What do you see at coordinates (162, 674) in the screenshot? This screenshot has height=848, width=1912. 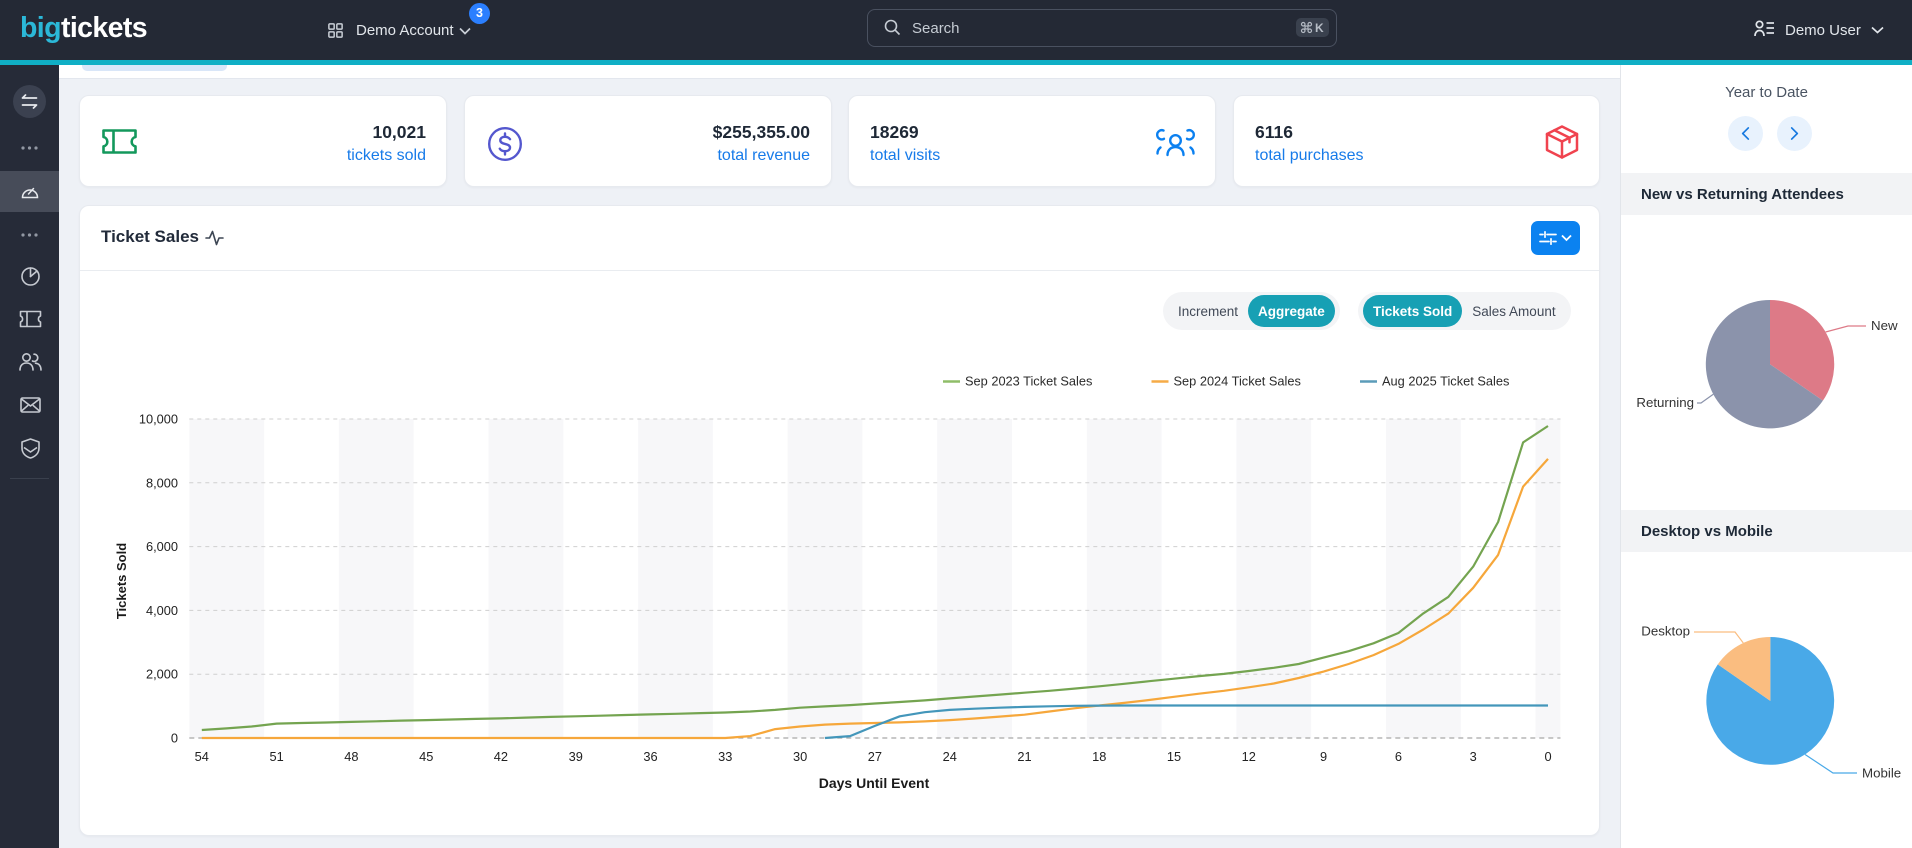 I see `svg-text: 2,000` at bounding box center [162, 674].